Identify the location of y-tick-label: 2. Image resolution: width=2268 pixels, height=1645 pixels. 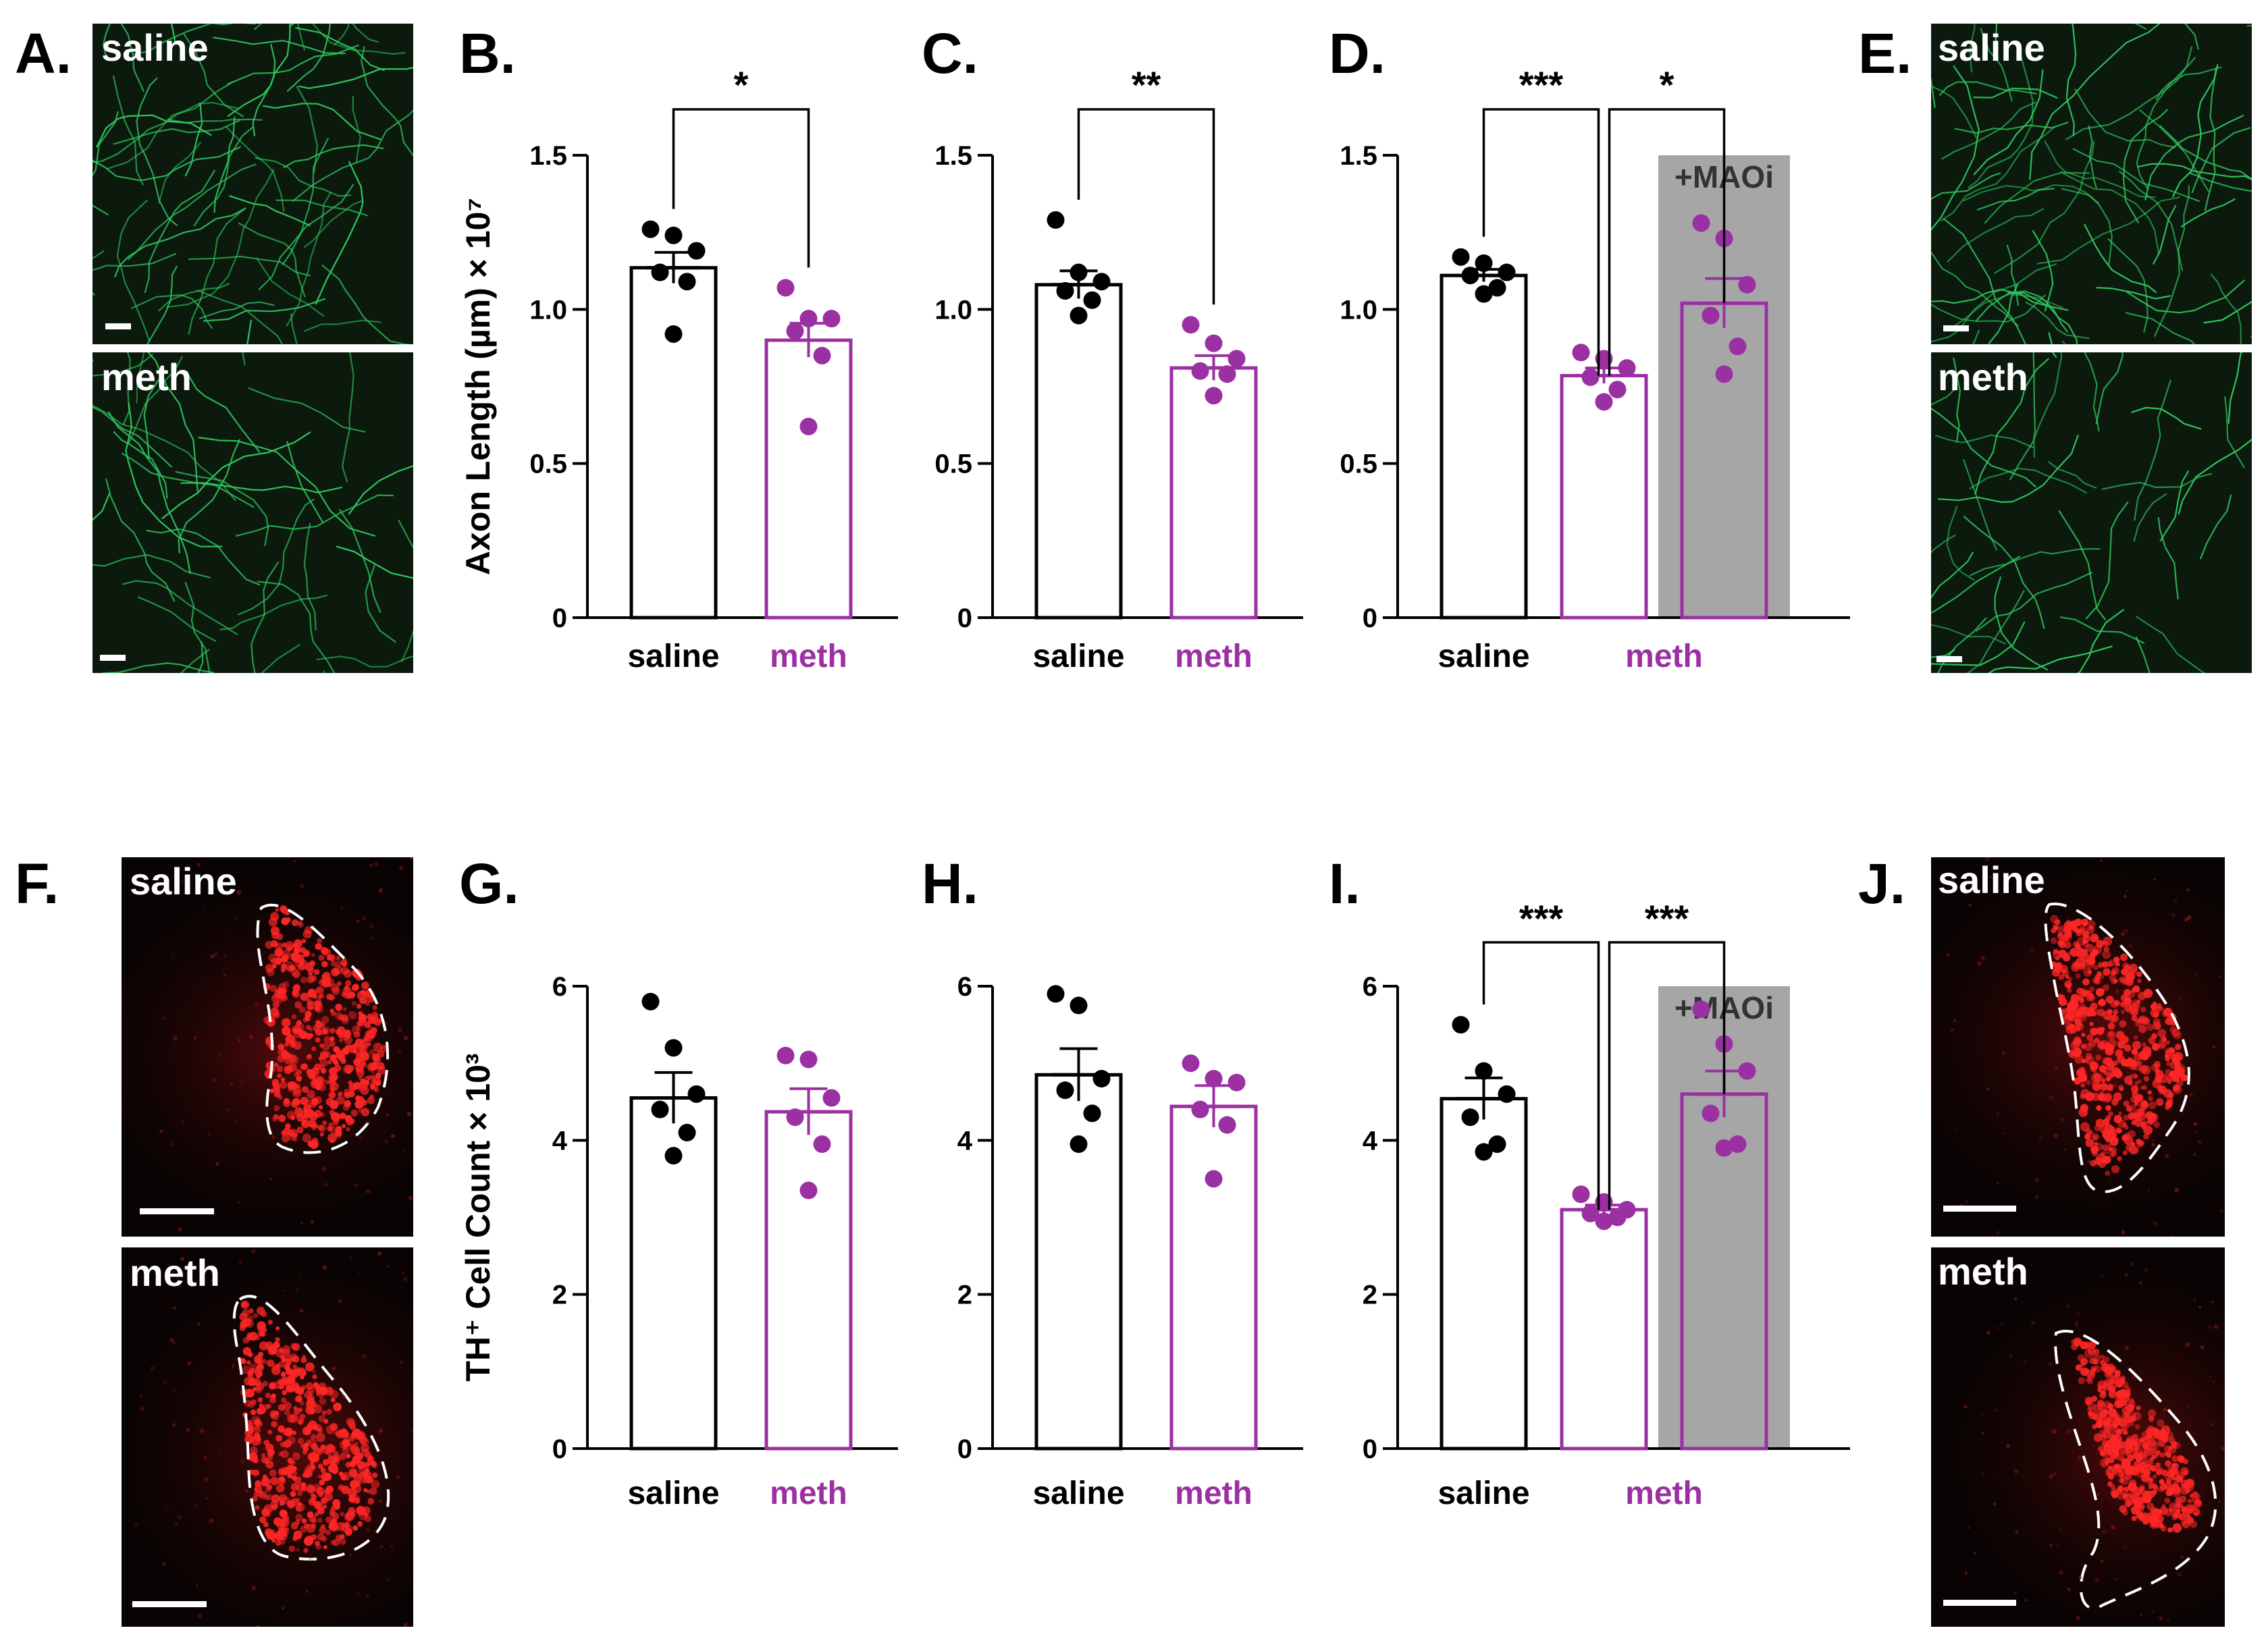
(559, 1295).